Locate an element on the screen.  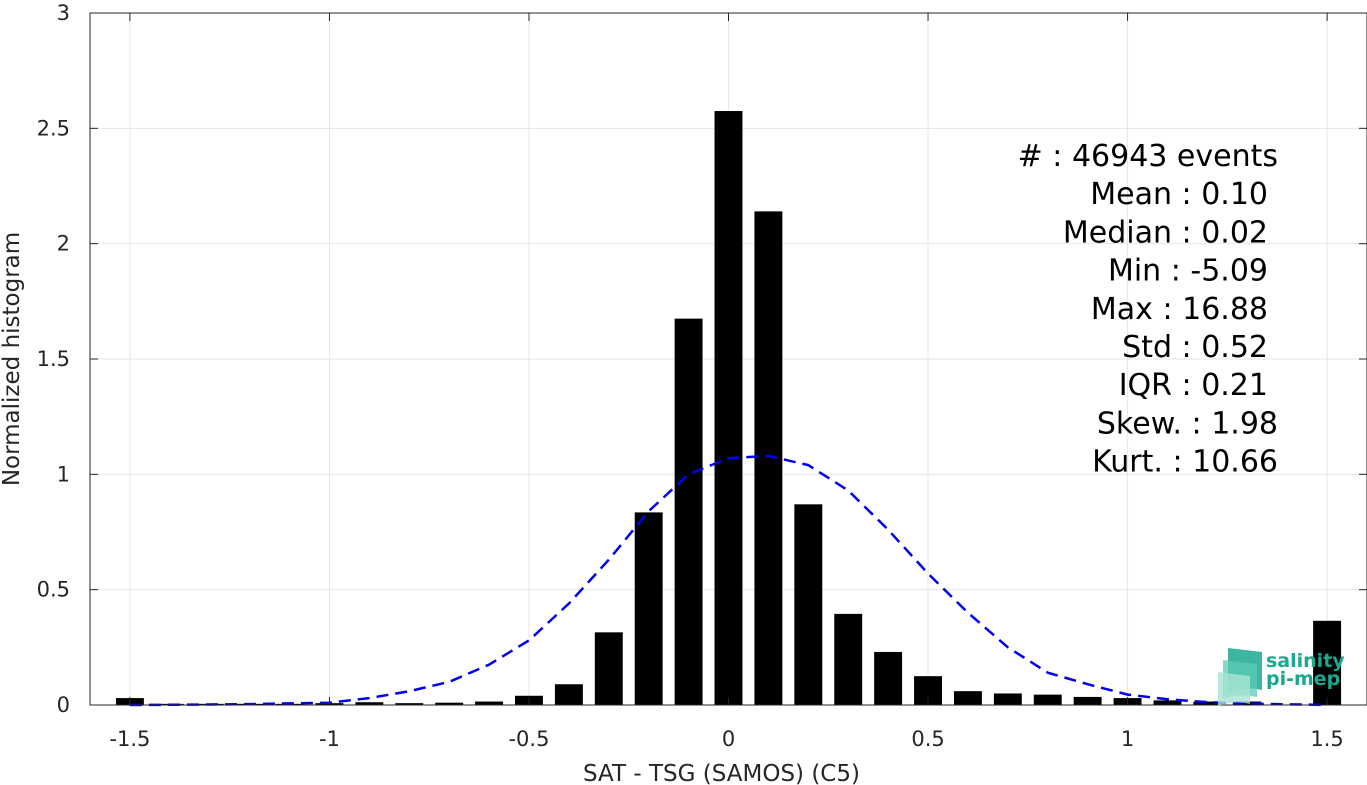
stats-std: Std : 0.52 is located at coordinates (1195, 347).